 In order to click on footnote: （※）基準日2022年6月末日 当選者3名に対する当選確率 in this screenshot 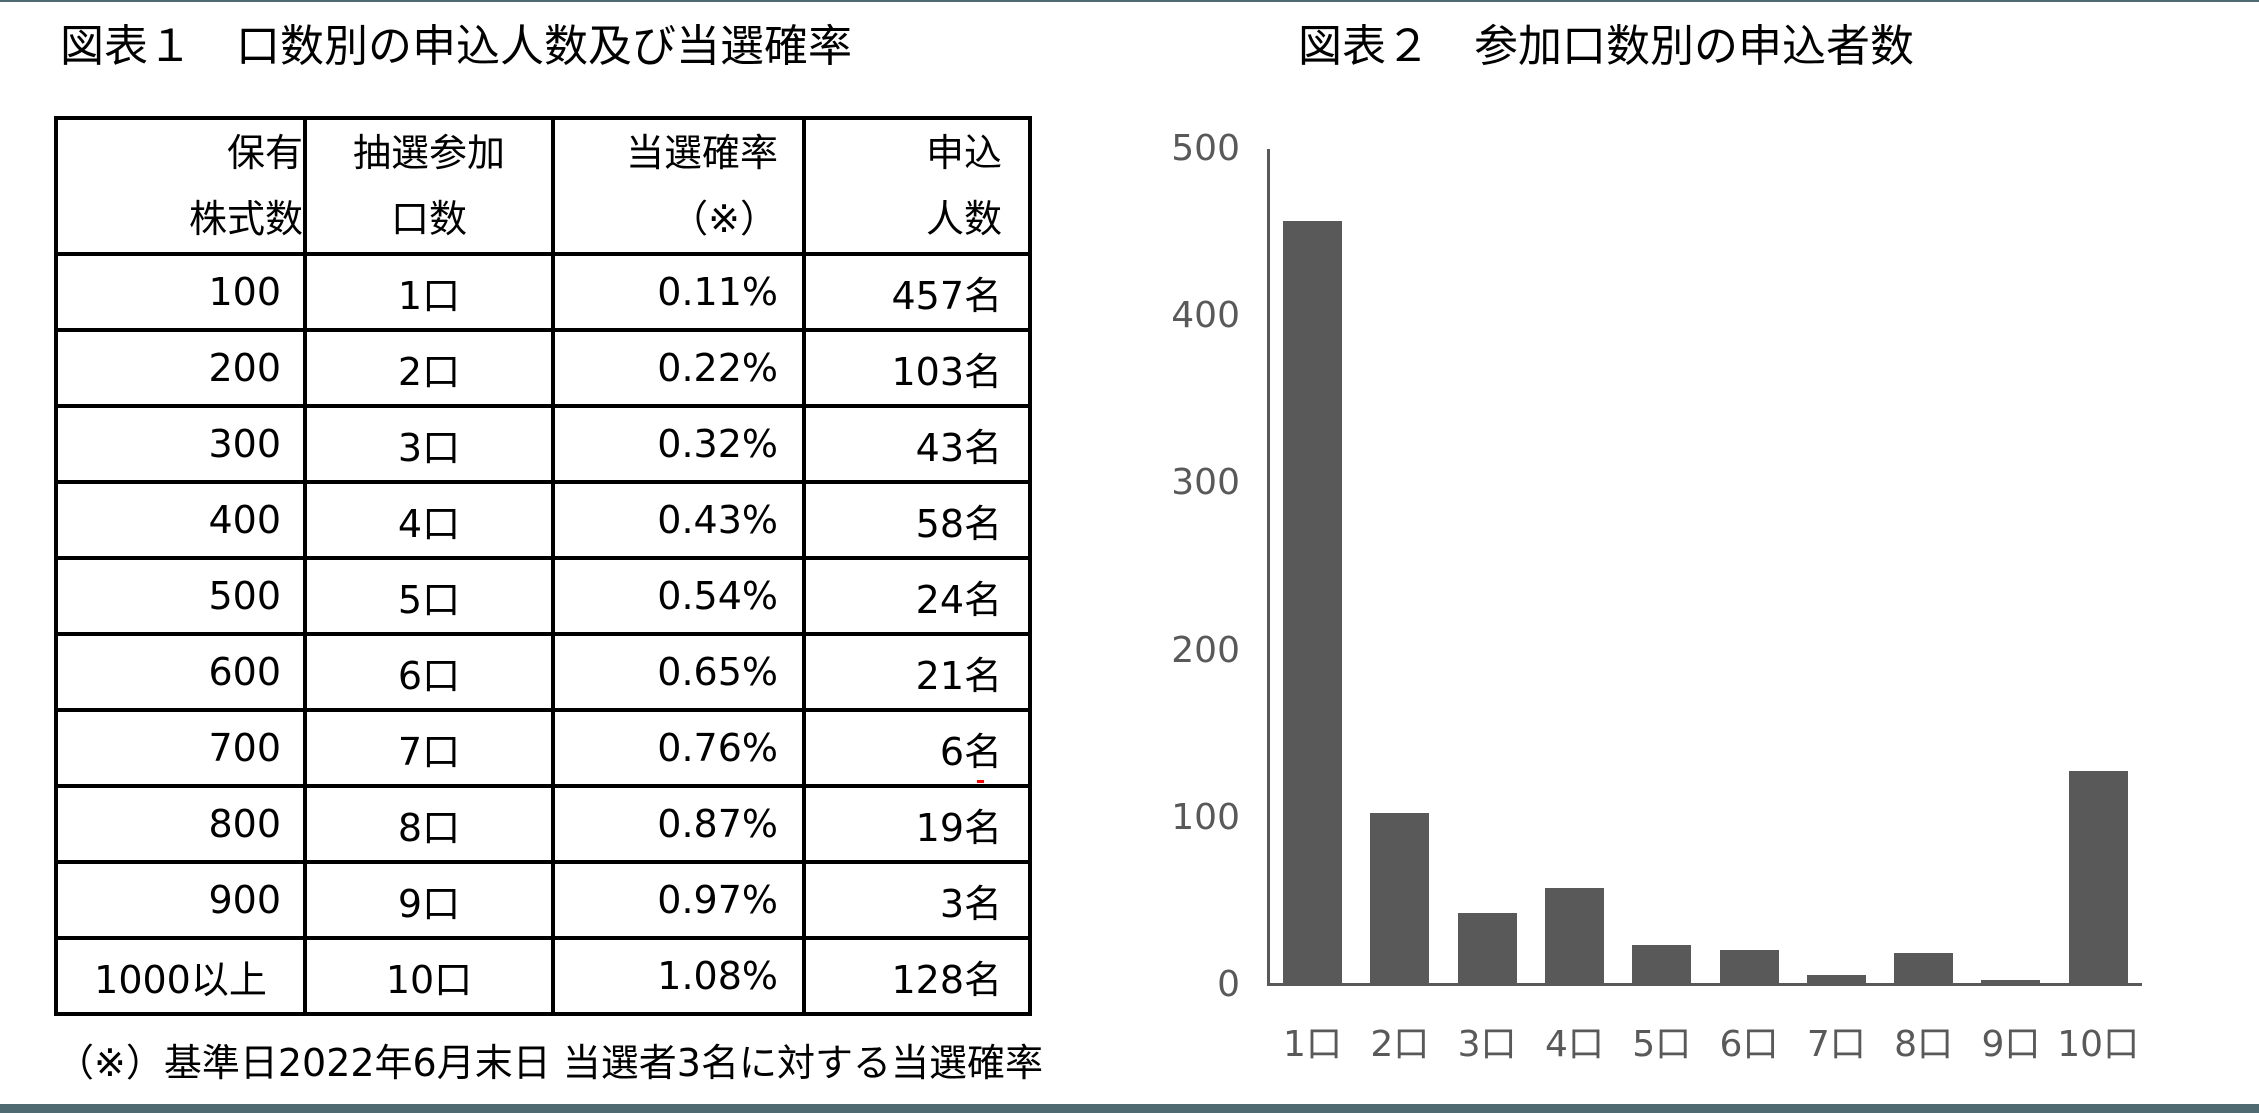, I will do `click(549, 1063)`.